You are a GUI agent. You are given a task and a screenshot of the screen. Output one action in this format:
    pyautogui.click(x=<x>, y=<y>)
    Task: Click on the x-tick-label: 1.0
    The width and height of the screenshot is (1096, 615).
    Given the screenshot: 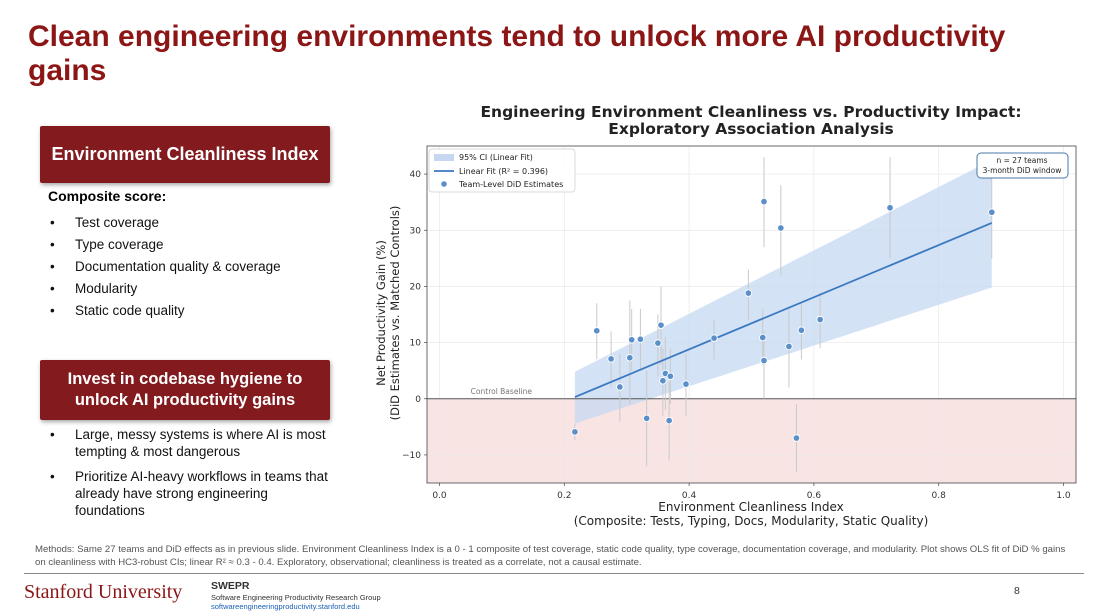 What is the action you would take?
    pyautogui.click(x=1063, y=496)
    